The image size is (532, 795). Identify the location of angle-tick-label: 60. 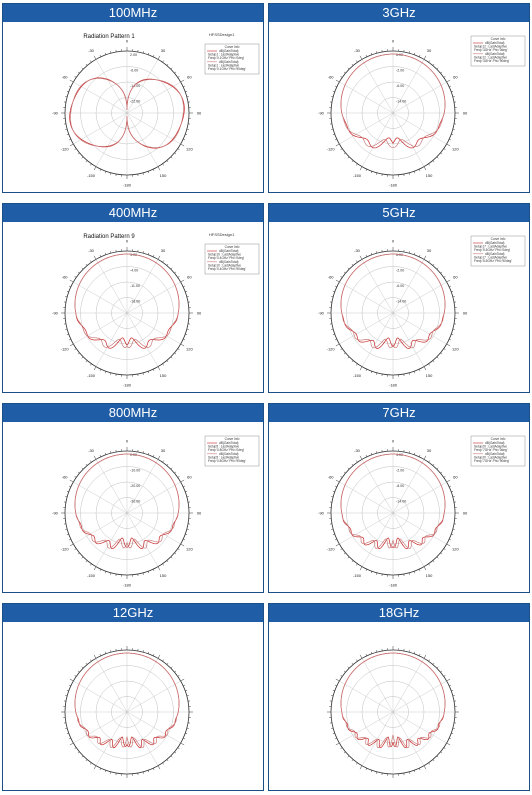
(455, 77).